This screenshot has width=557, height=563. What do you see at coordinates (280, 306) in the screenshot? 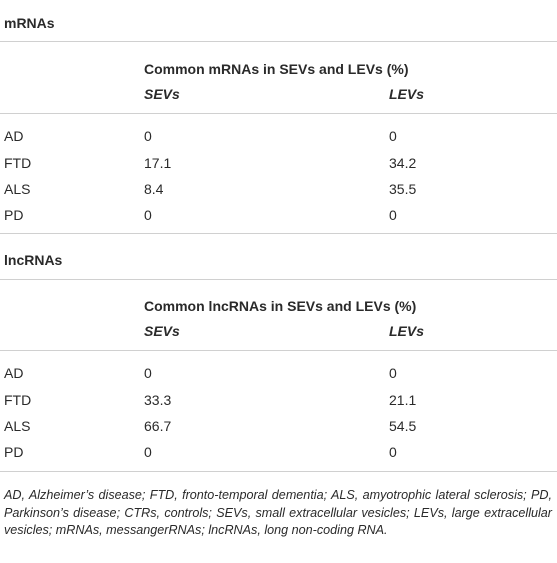
I see `column-group-header-lncrnas: Common lncRNAs in SEVs and LEVs (%)` at bounding box center [280, 306].